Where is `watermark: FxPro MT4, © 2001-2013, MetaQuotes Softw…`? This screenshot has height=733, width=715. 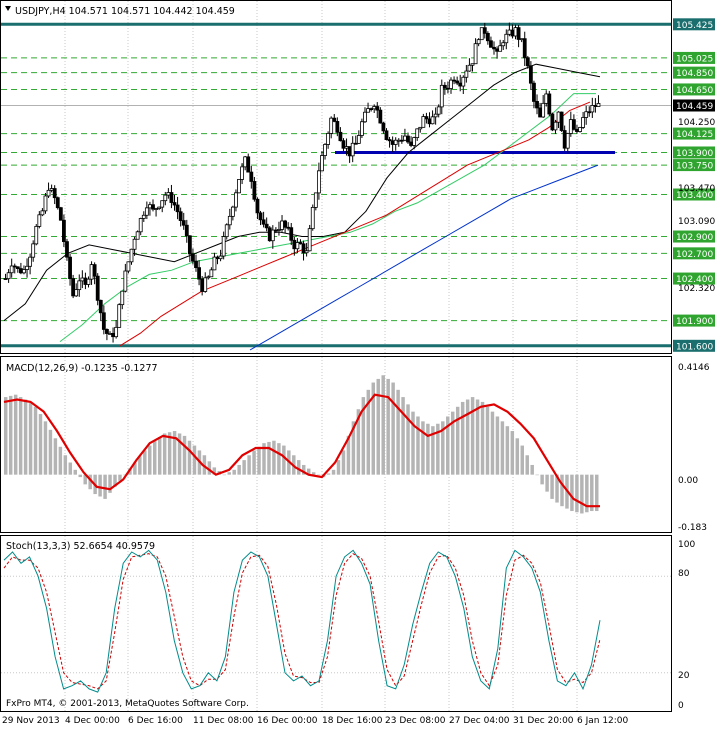 watermark: FxPro MT4, © 2001-2013, MetaQuotes Softw… is located at coordinates (127, 704).